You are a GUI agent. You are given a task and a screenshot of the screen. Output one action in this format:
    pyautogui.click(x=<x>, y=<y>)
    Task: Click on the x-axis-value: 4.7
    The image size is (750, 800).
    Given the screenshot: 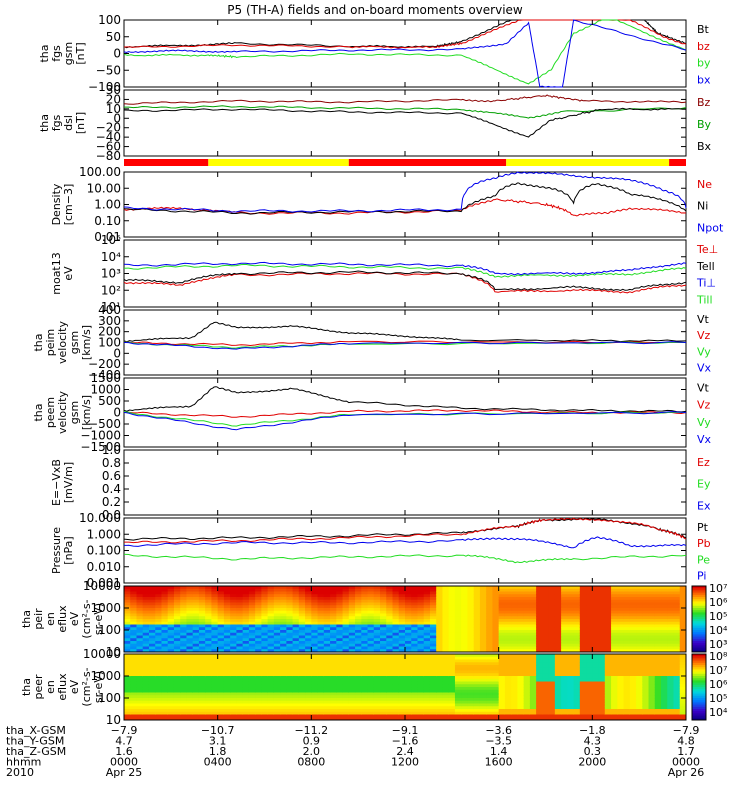 What is the action you would take?
    pyautogui.click(x=124, y=741)
    